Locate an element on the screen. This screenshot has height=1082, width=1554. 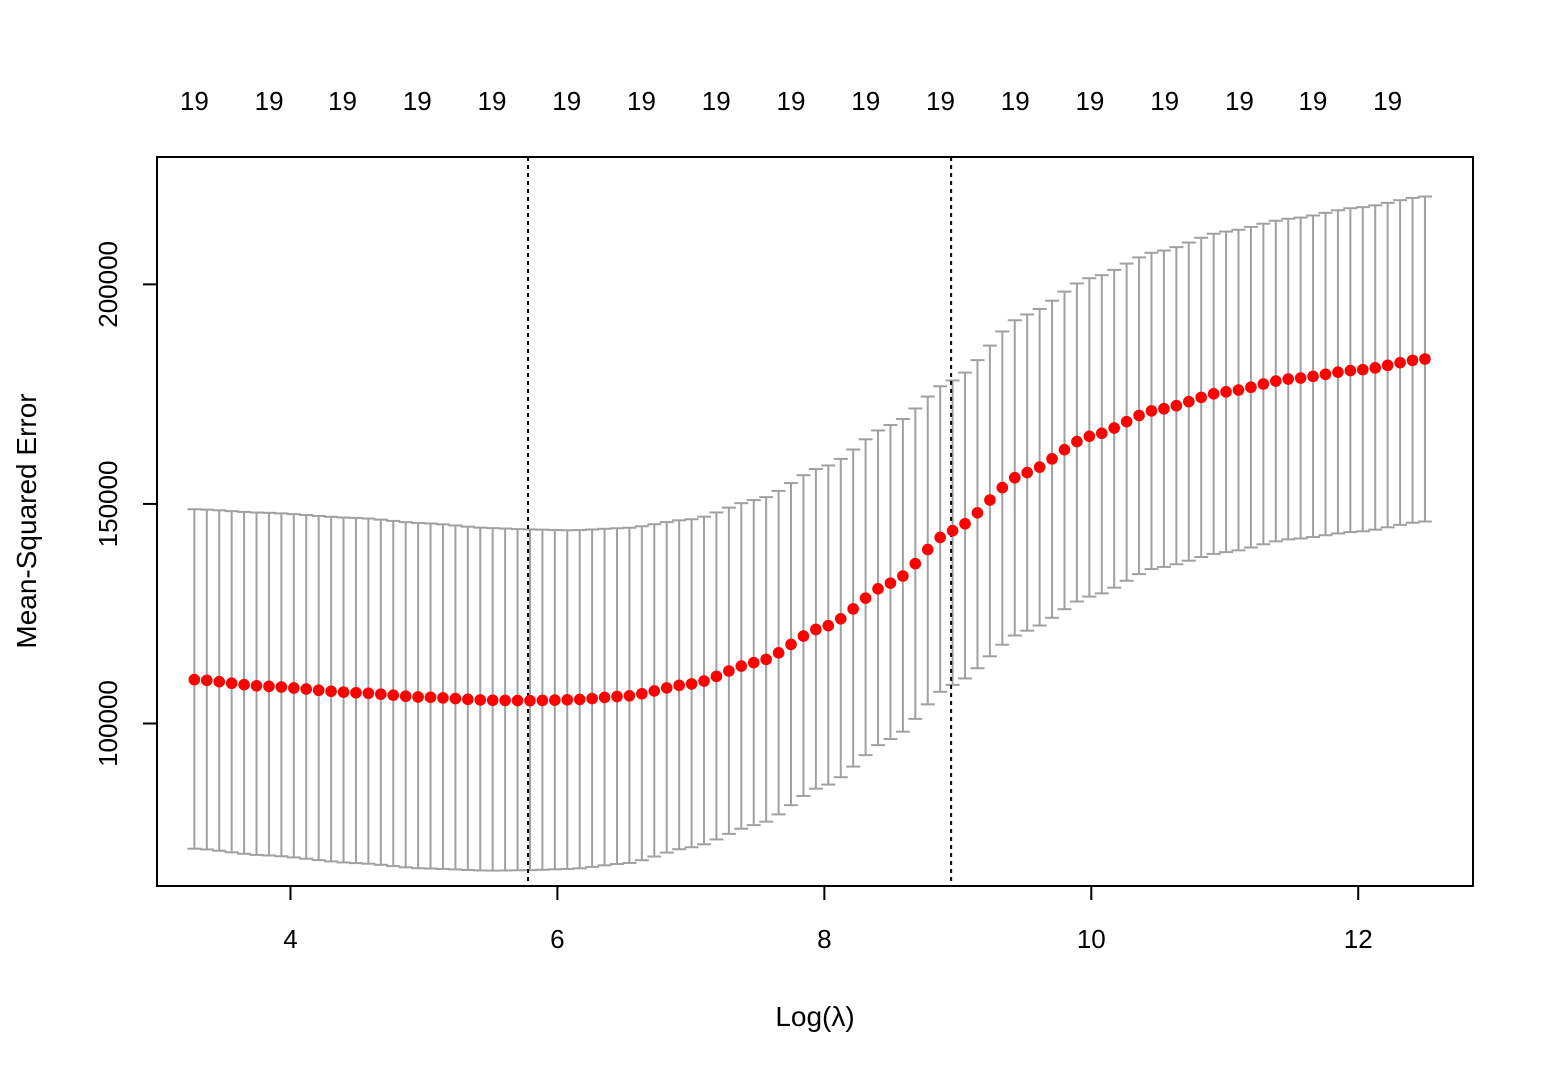
x-tick-label: 6 is located at coordinates (557, 939).